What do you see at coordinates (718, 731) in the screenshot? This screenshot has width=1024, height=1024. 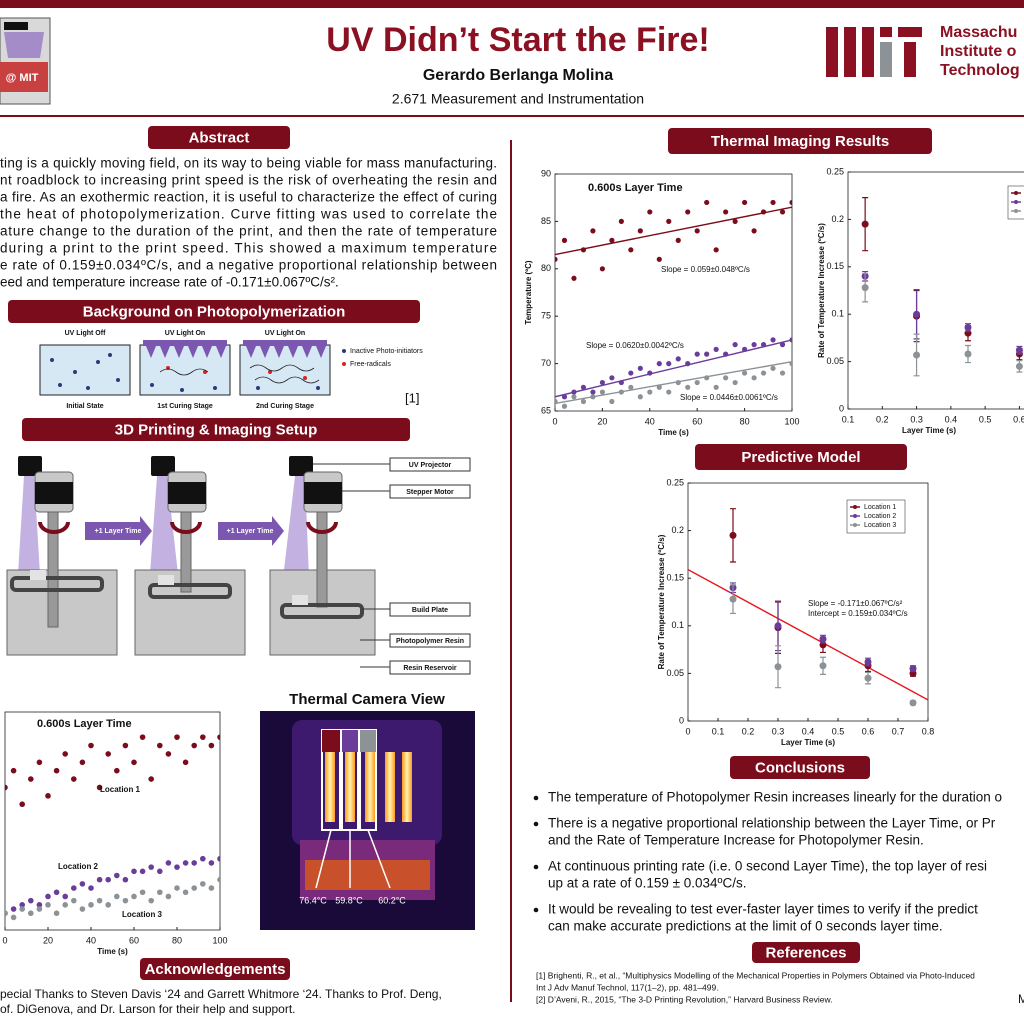 I see `x-tick-label: 0.1` at bounding box center [718, 731].